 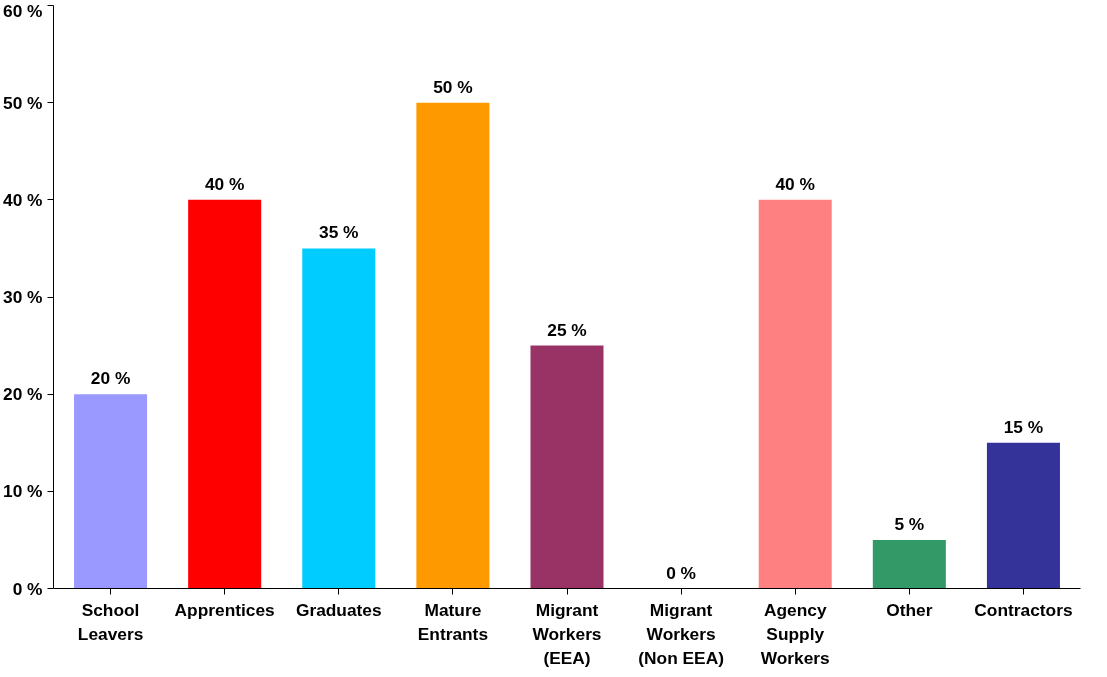 I want to click on x-tick-label: Contractors, so click(x=1023, y=609).